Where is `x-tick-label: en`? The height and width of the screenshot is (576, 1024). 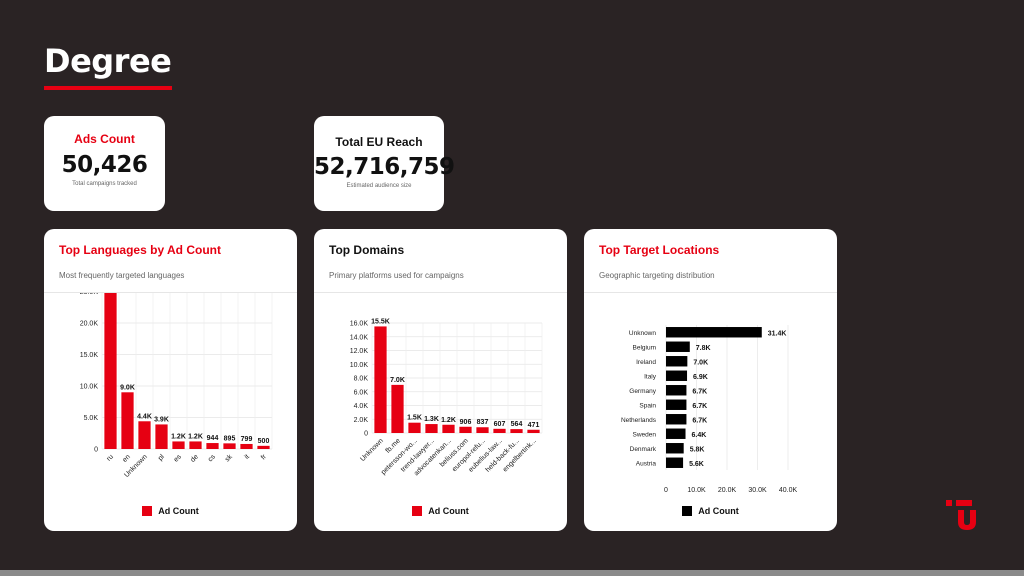
x-tick-label: en is located at coordinates (126, 458).